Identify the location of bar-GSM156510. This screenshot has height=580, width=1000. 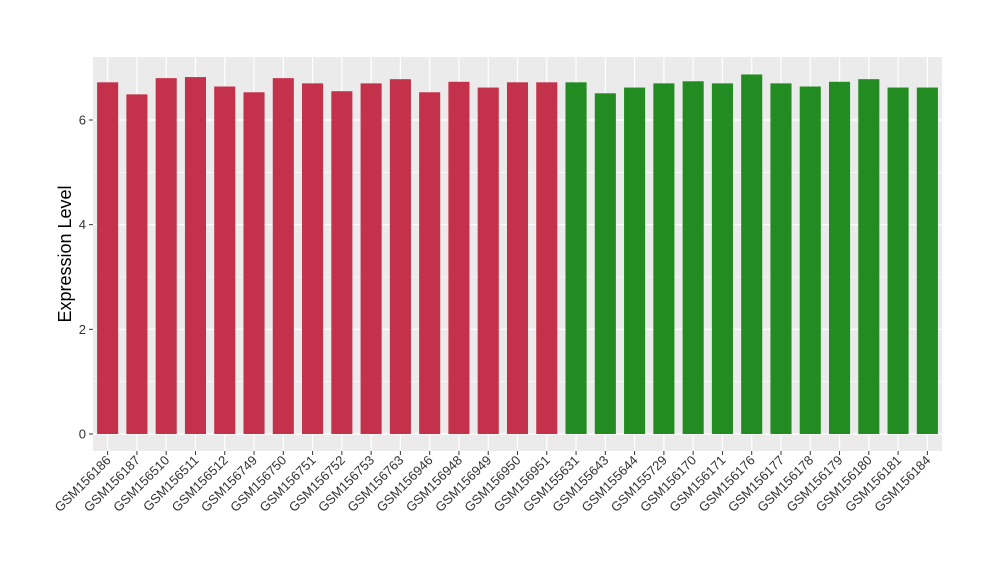
(166, 256).